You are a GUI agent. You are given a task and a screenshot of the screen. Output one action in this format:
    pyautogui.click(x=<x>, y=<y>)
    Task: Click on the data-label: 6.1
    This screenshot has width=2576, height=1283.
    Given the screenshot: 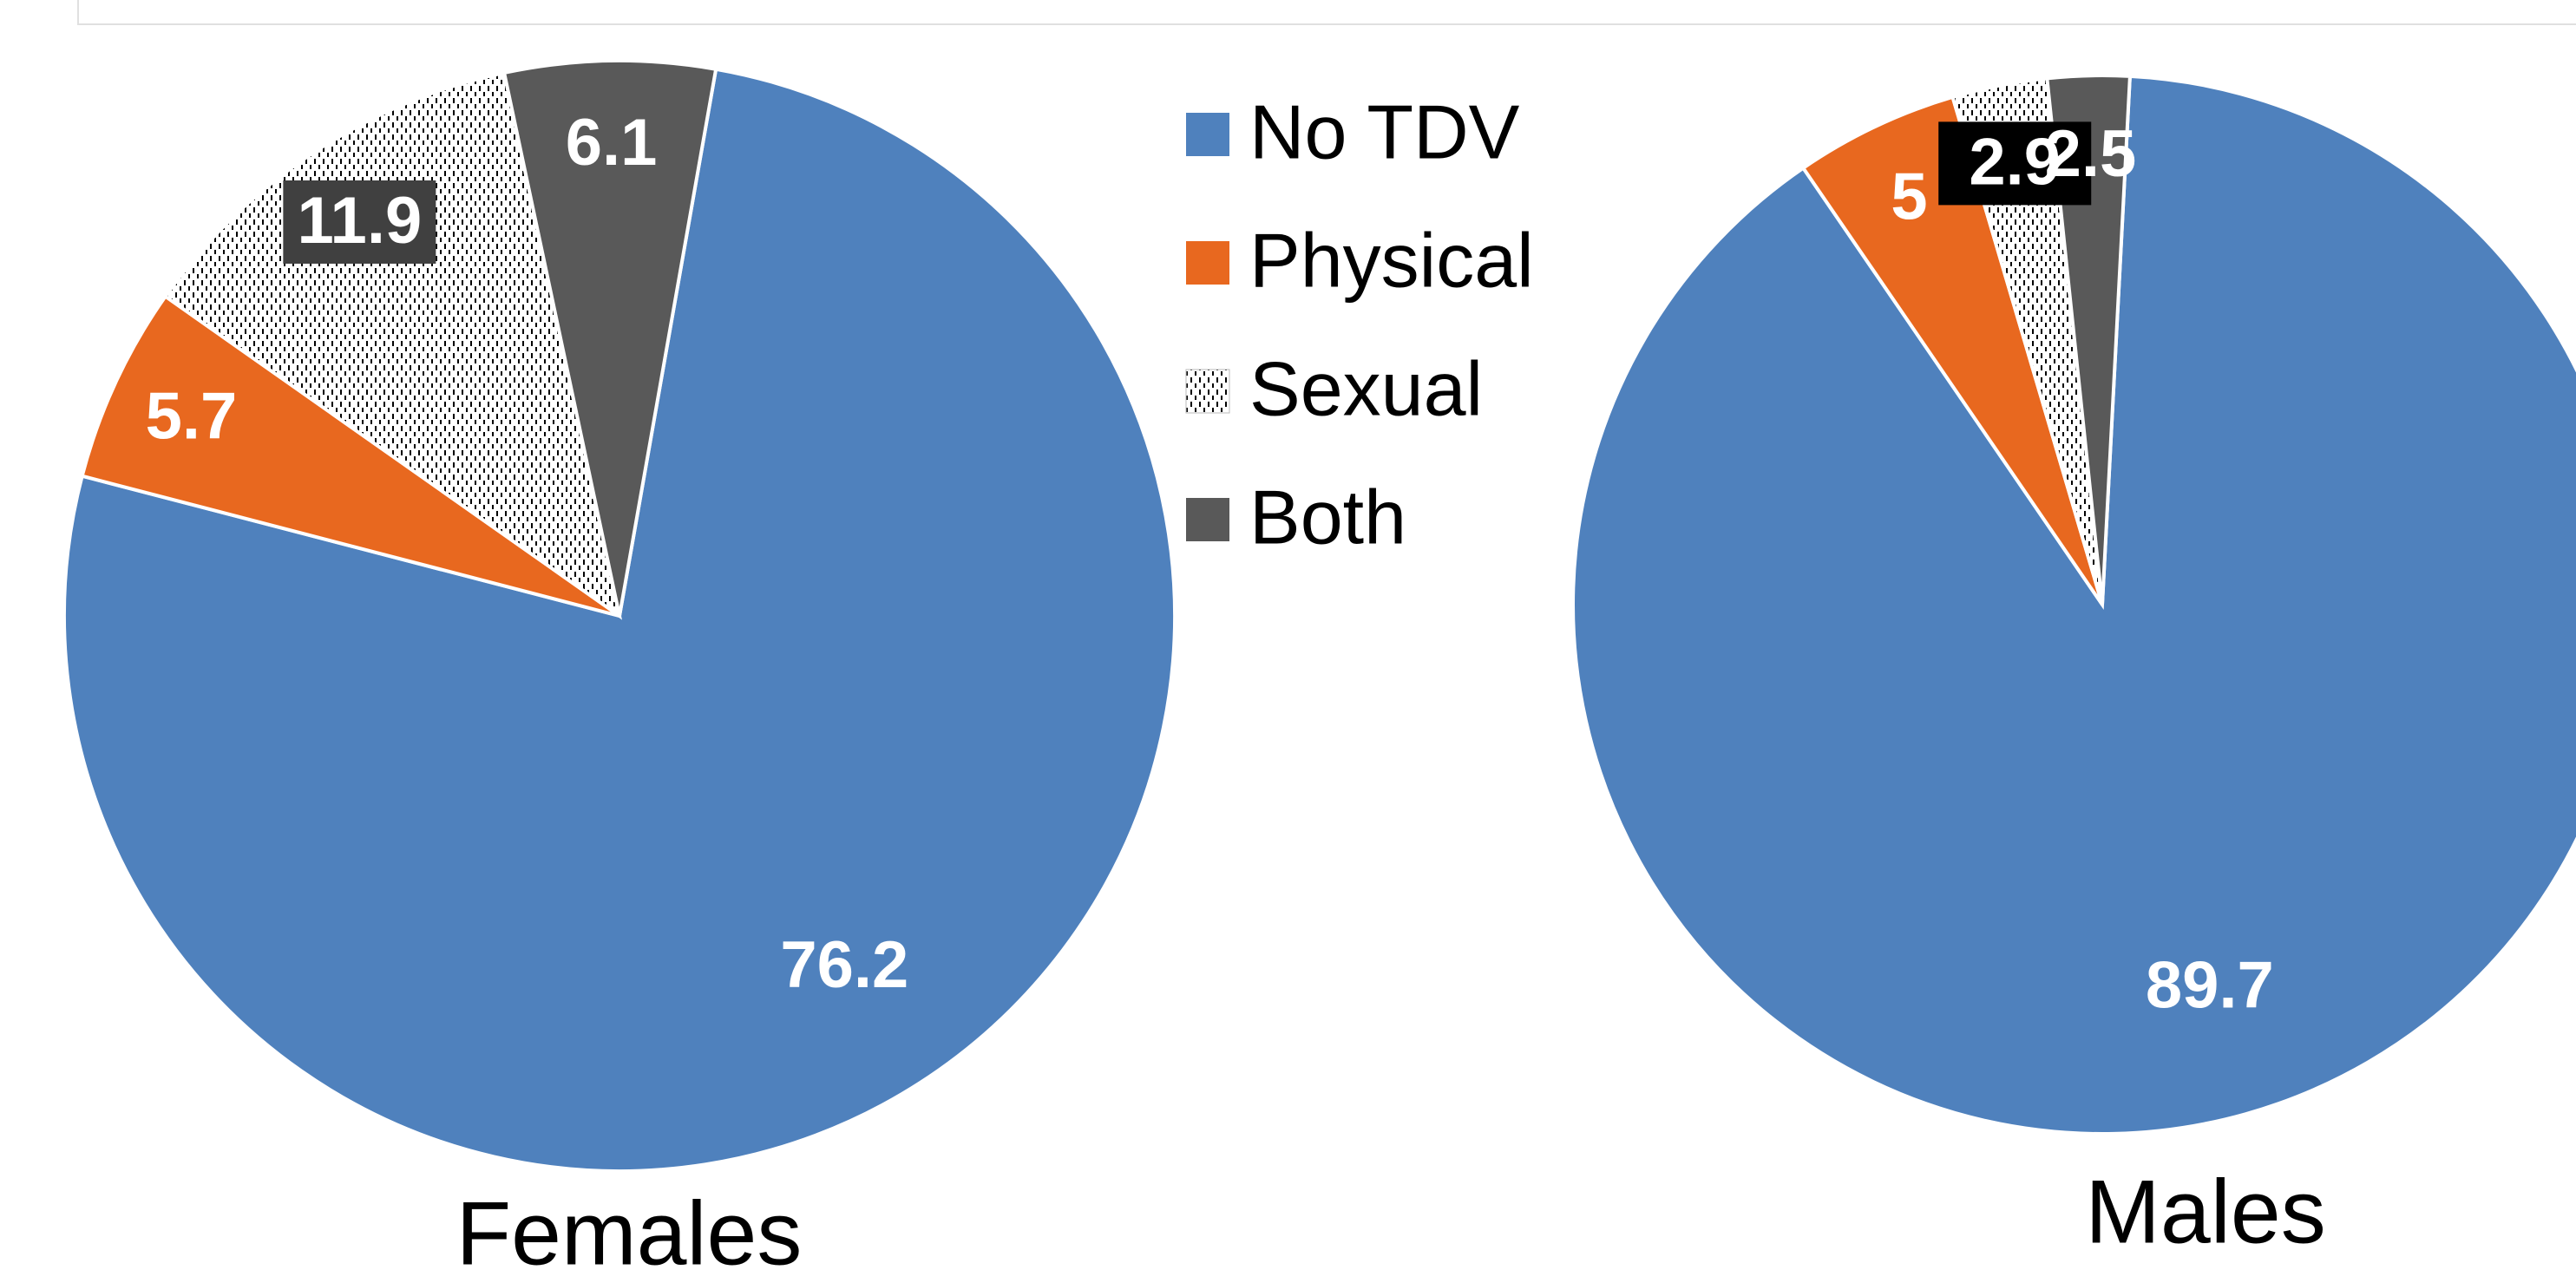 What is the action you would take?
    pyautogui.click(x=612, y=143)
    